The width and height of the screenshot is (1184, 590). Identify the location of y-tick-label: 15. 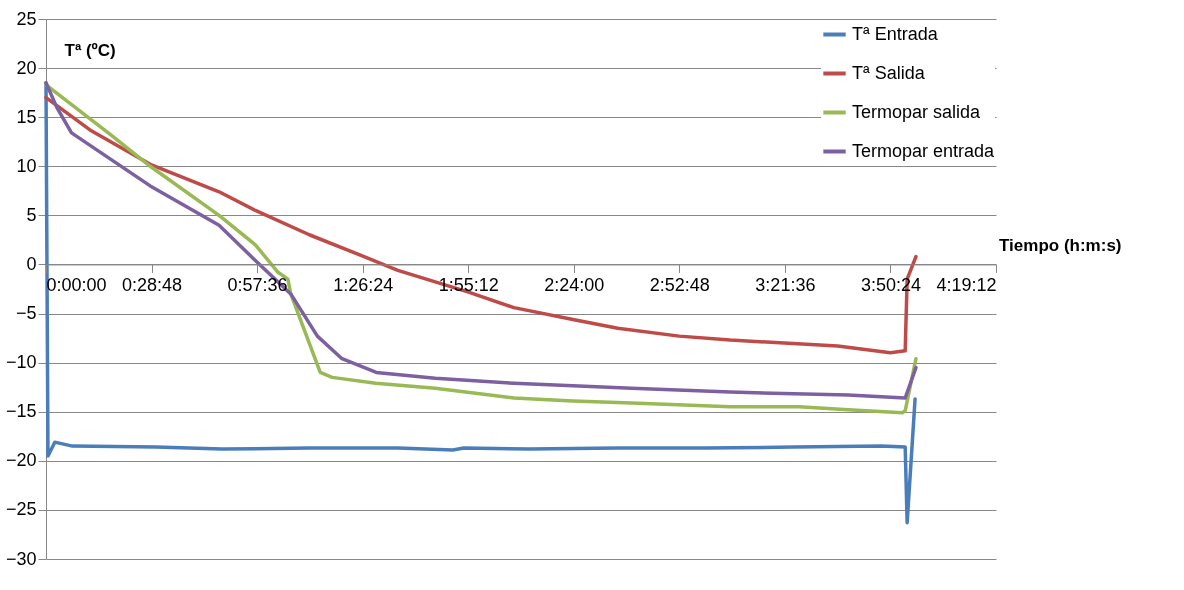
(26, 116).